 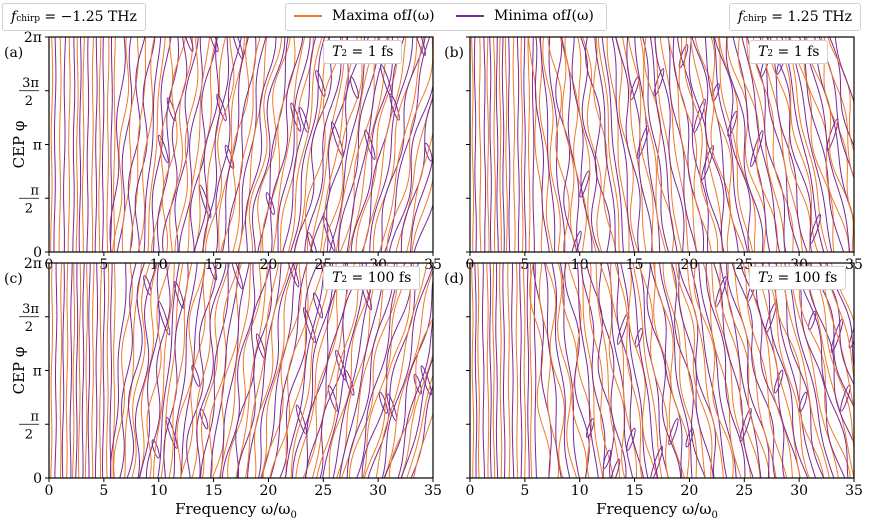 What do you see at coordinates (37, 479) in the screenshot?
I see `y-tick-label: 0` at bounding box center [37, 479].